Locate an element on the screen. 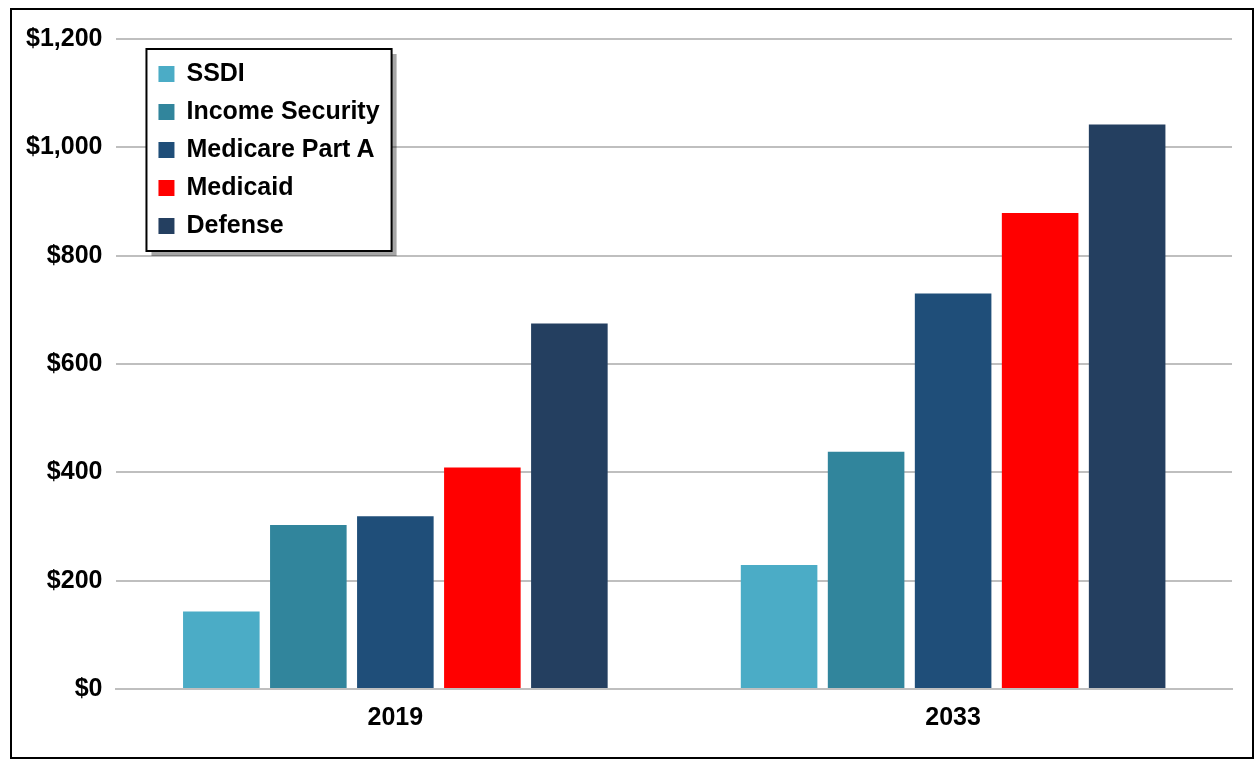  y-tick-label: $200 is located at coordinates (74, 578).